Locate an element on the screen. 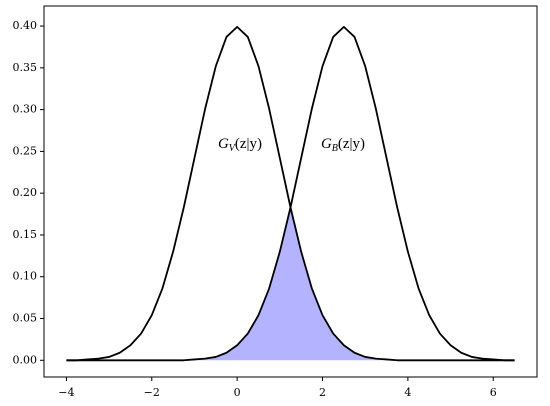  y-tick-label: 0.20 is located at coordinates (25, 192).